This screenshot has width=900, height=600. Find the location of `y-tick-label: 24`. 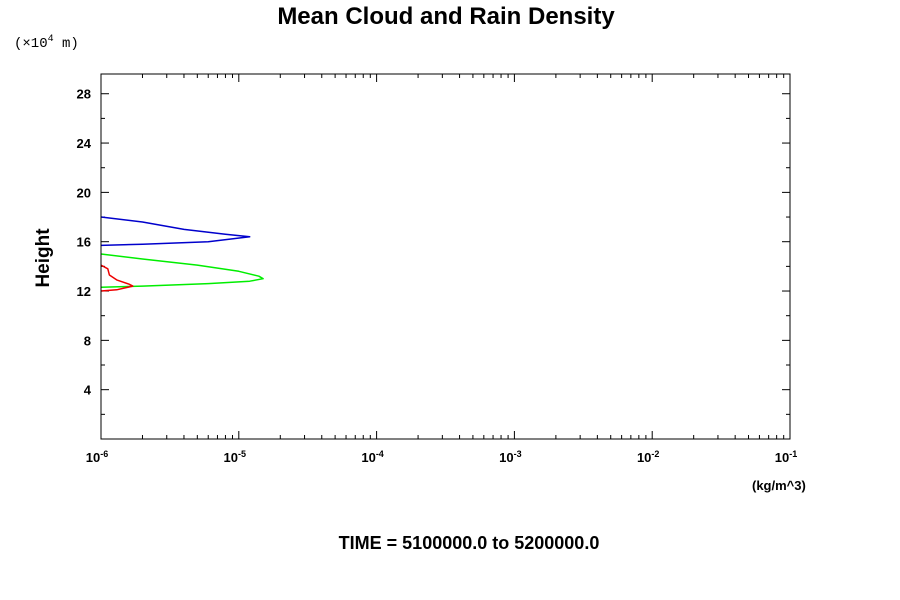

y-tick-label: 24 is located at coordinates (84, 143).